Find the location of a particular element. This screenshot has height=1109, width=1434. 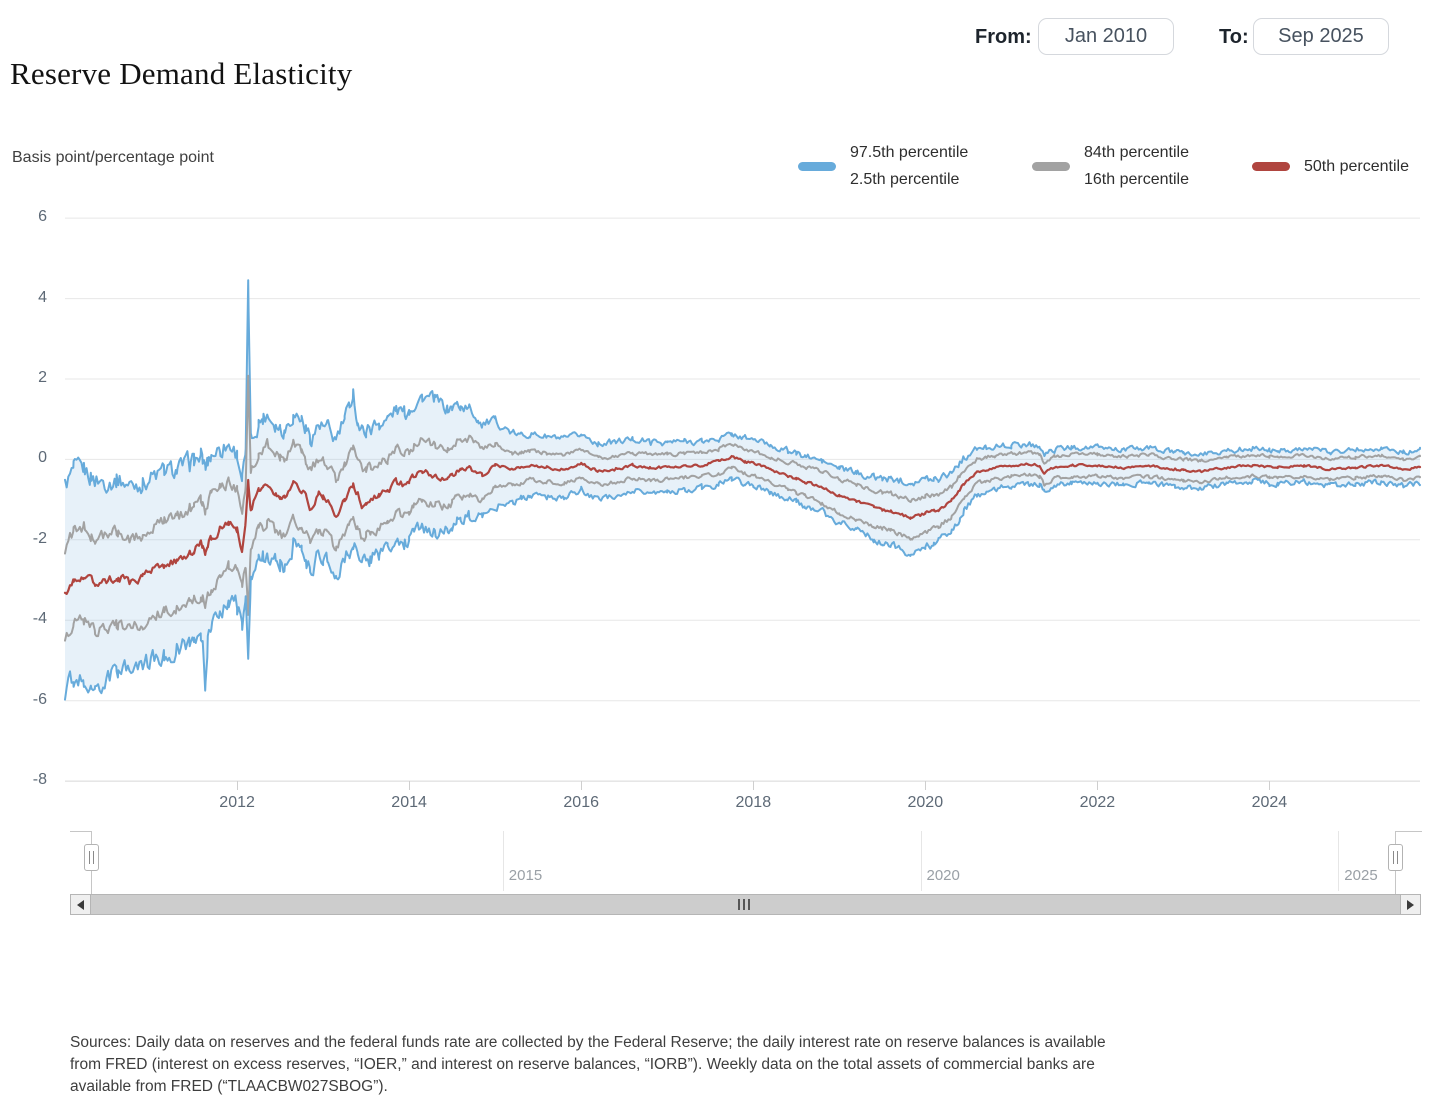

legend-swatch-gray-band is located at coordinates (1051, 166).